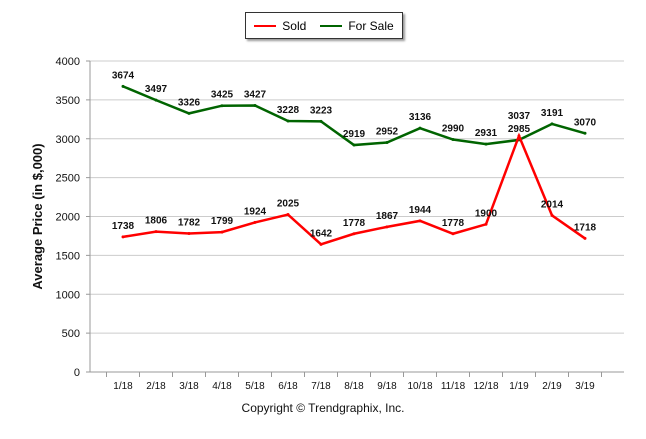  What do you see at coordinates (68, 295) in the screenshot?
I see `y-tick-label: 1000` at bounding box center [68, 295].